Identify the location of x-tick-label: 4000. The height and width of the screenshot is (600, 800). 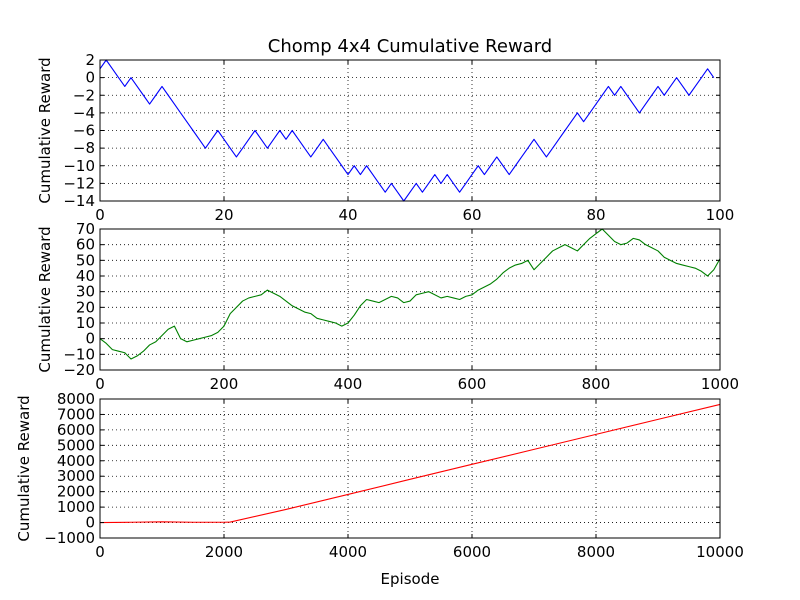
(348, 552).